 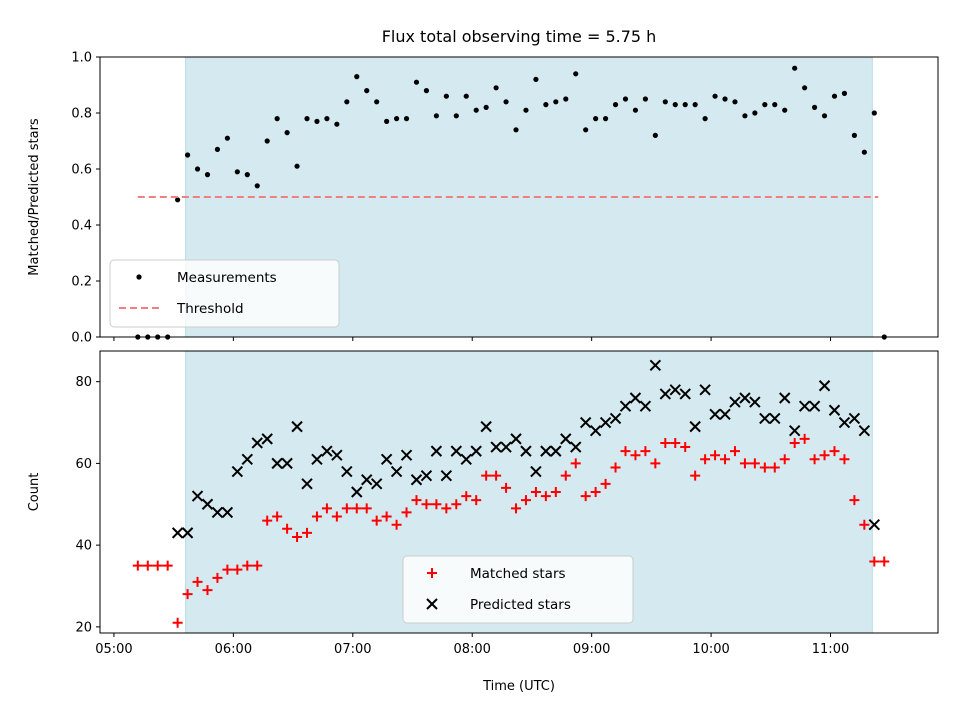 I want to click on y-axis-label: Count, so click(x=34, y=492).